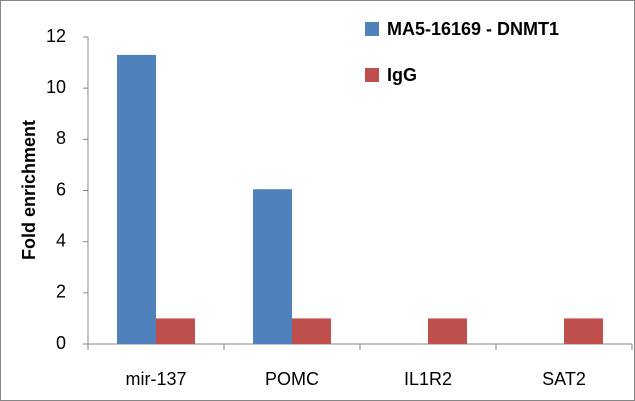  I want to click on y-tick-label: 2, so click(61, 292).